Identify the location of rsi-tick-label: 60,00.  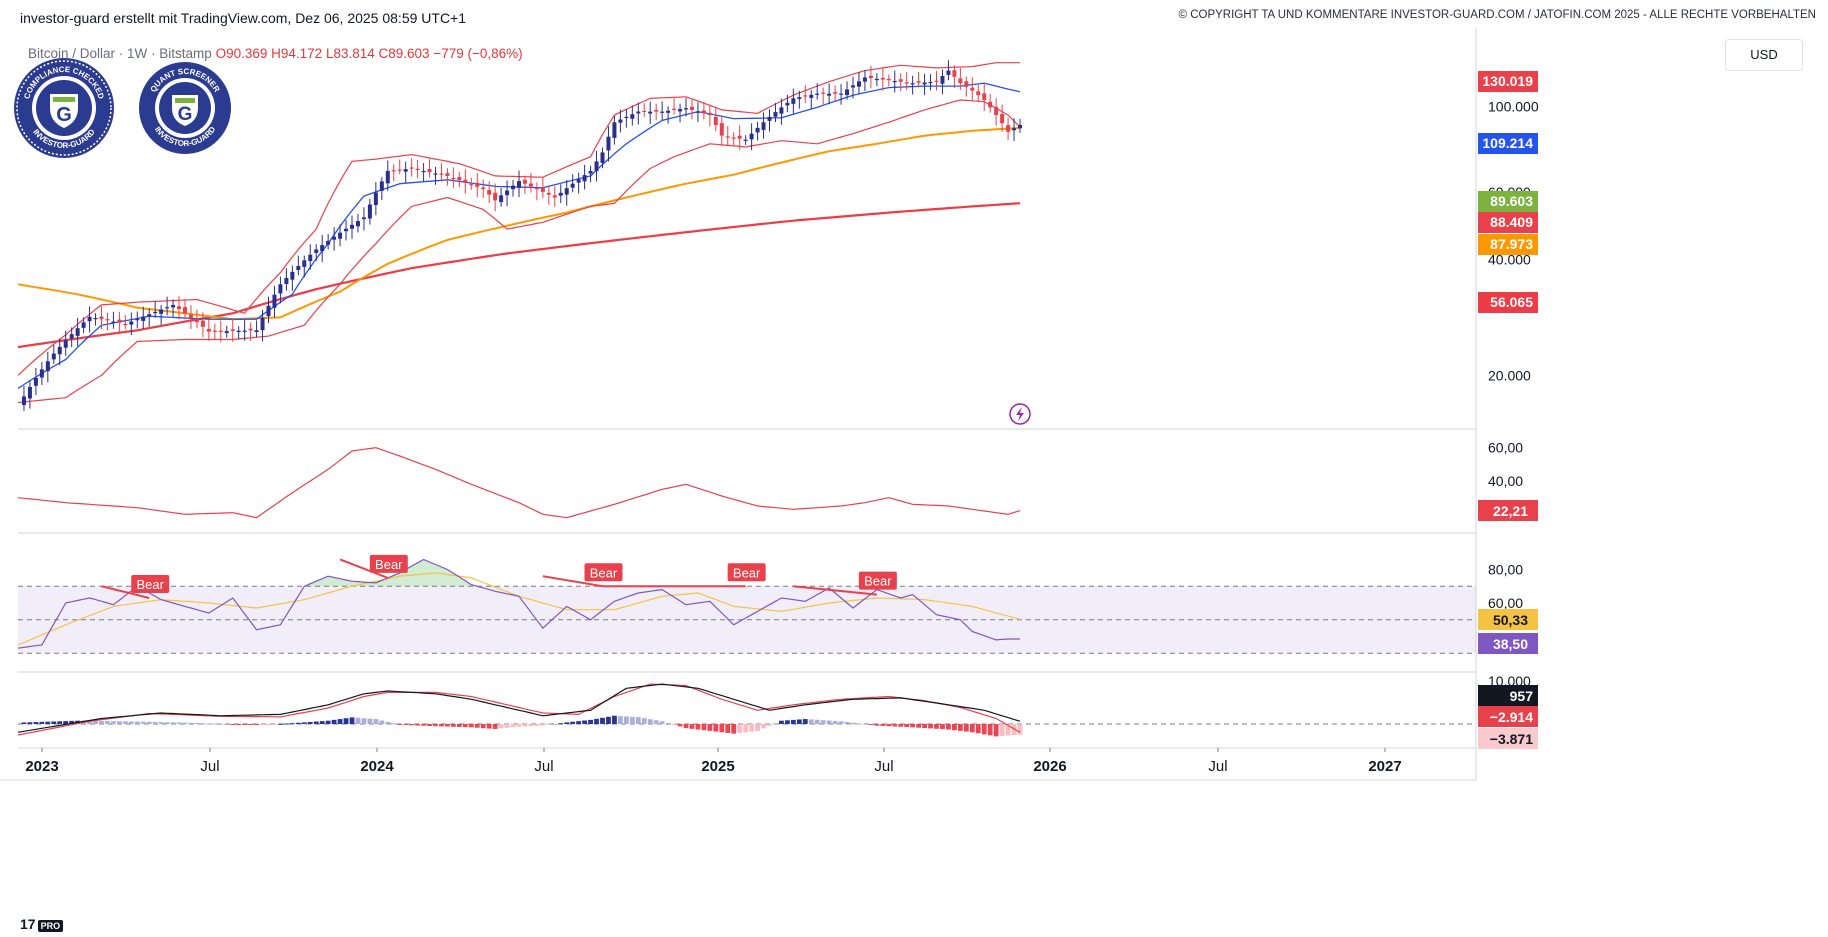
(1505, 603).